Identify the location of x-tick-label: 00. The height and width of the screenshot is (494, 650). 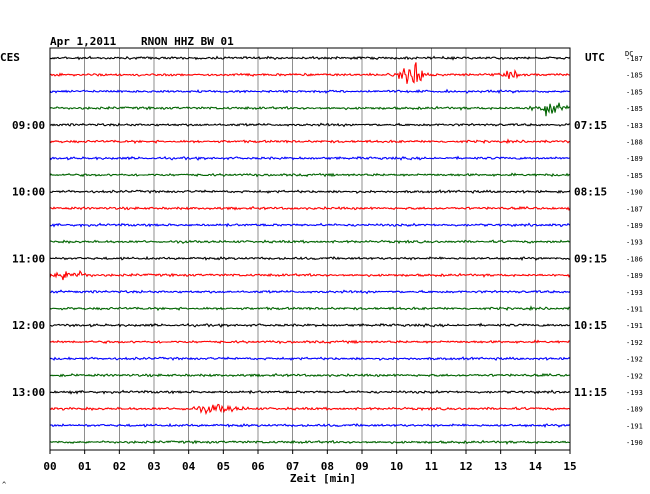
(49, 466).